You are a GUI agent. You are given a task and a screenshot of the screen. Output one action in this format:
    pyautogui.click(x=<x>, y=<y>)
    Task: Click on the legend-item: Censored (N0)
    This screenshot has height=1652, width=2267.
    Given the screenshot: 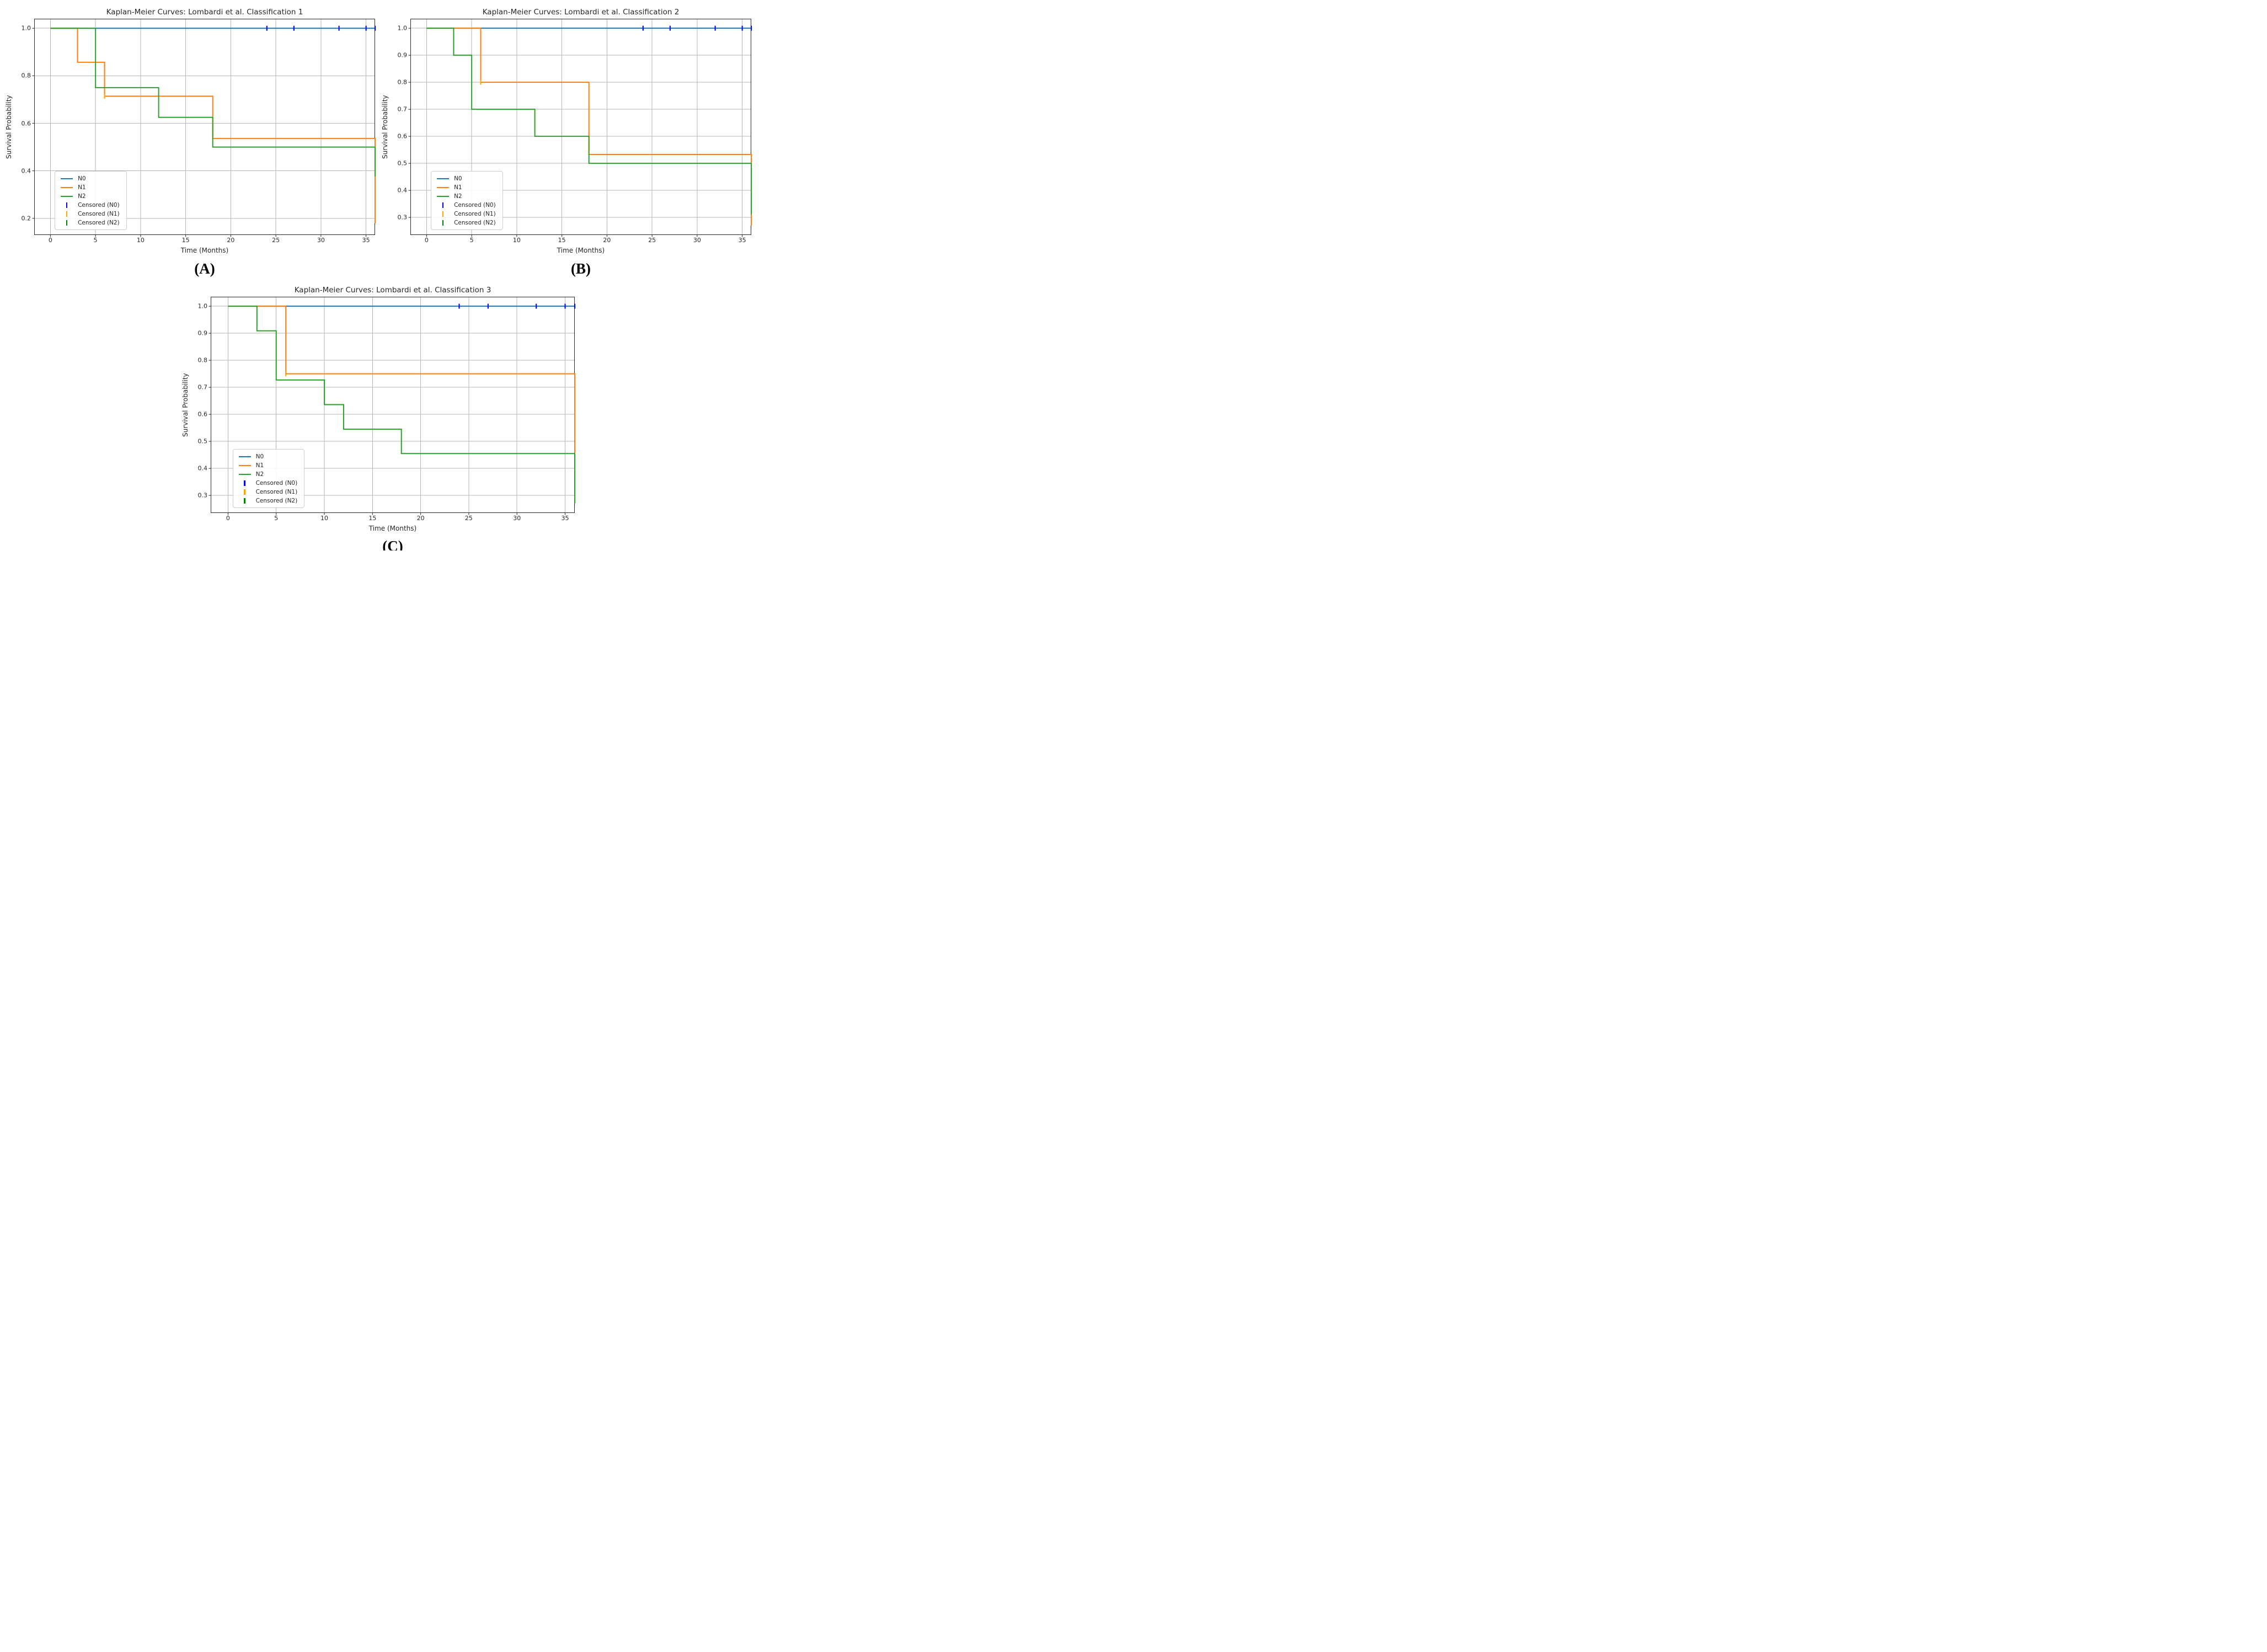 What is the action you would take?
    pyautogui.click(x=268, y=482)
    